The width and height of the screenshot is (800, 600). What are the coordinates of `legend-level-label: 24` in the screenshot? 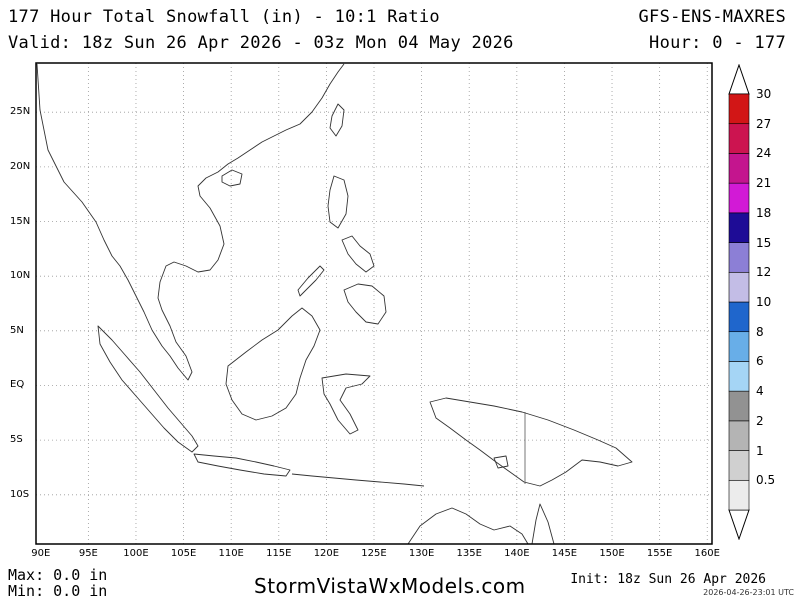 It's located at (764, 153).